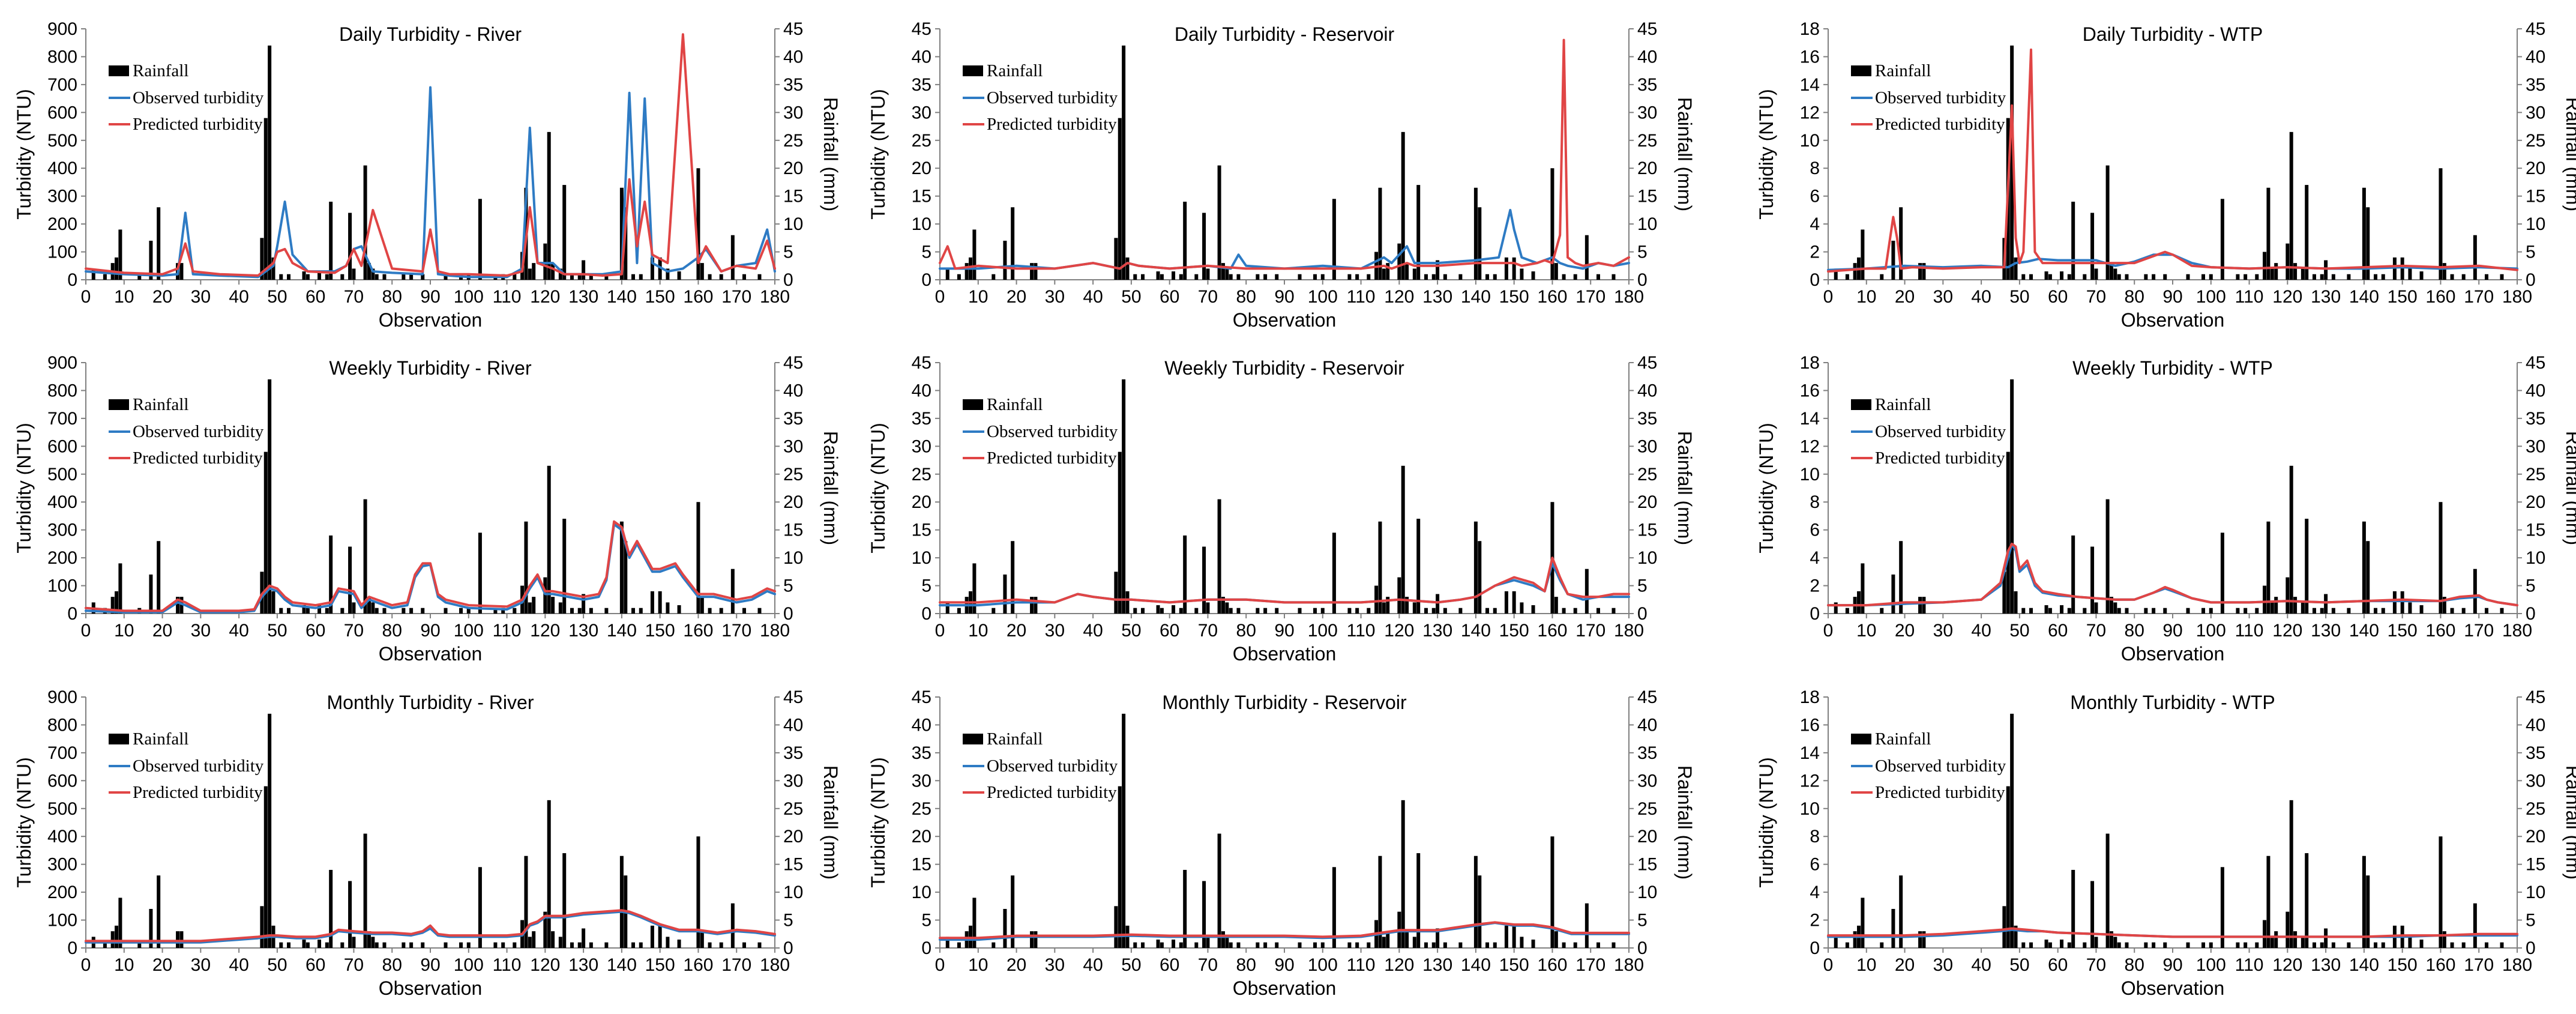  What do you see at coordinates (62, 57) in the screenshot?
I see `y-tick-label: 800` at bounding box center [62, 57].